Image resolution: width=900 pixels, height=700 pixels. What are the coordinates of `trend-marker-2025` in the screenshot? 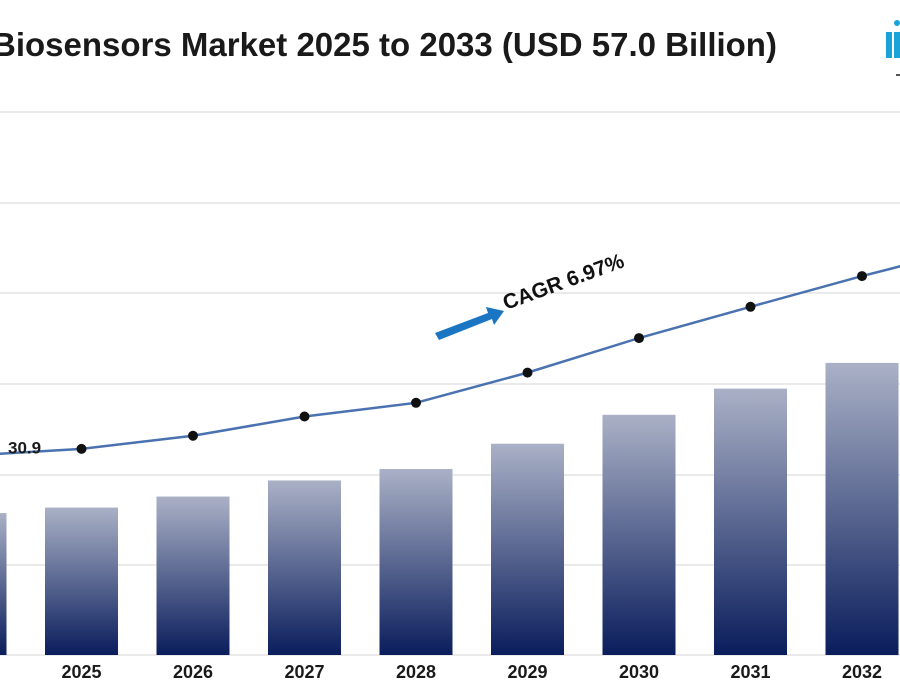 It's located at (81, 448).